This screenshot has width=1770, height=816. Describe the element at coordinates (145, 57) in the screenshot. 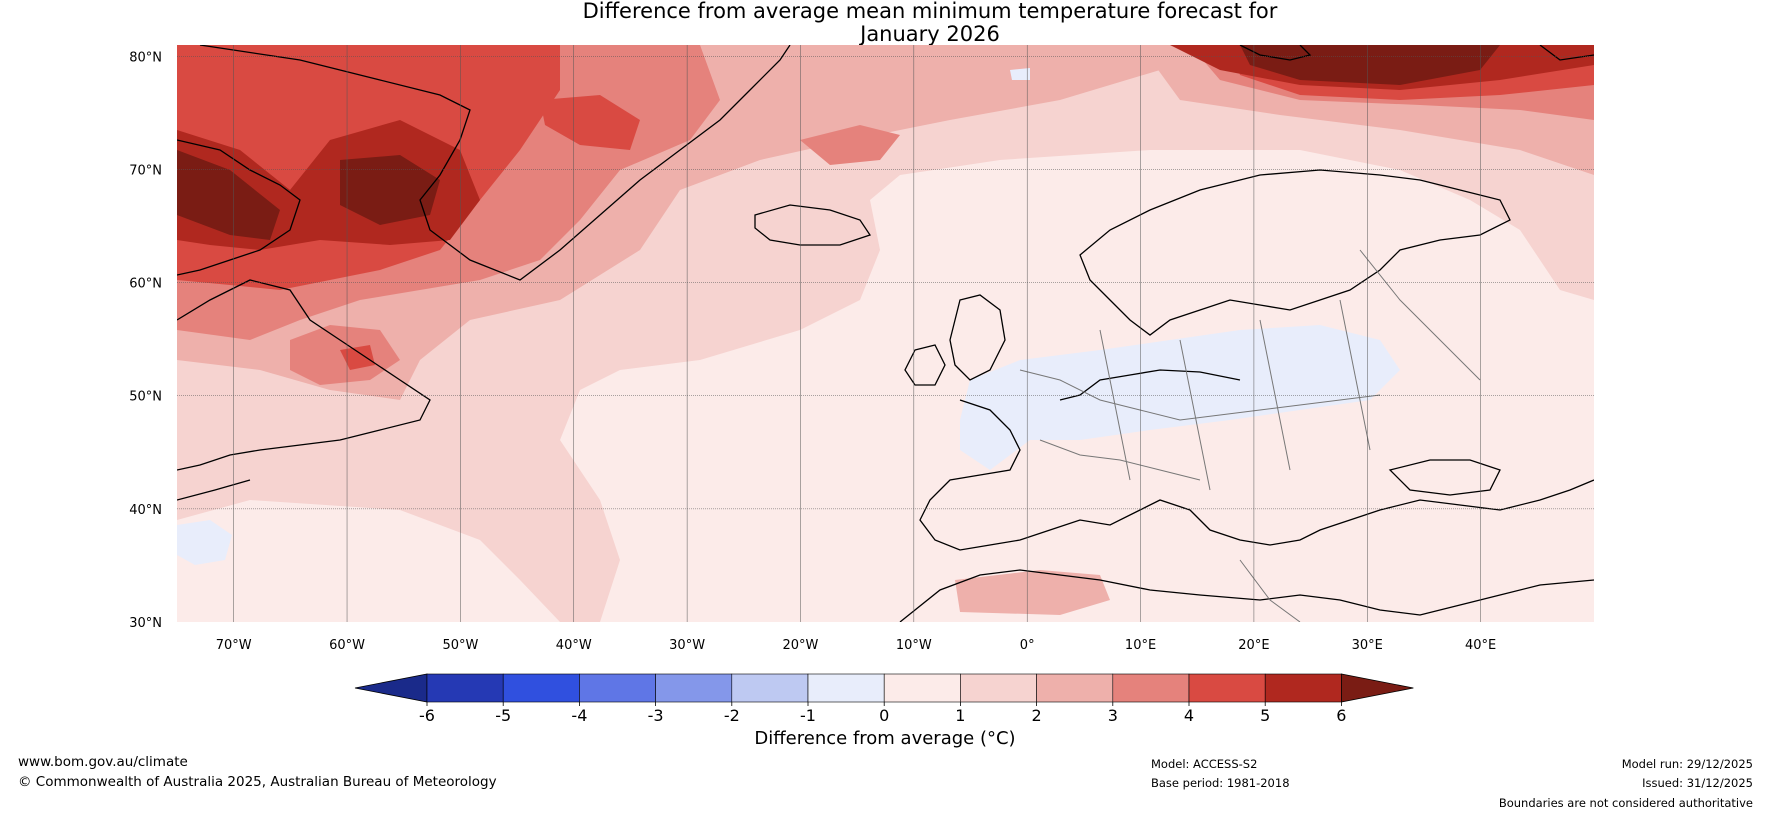

I see `lat-label: 80°N` at that location.